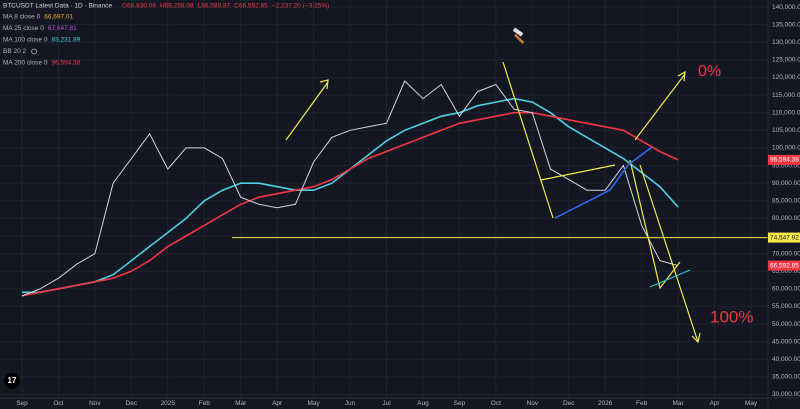  I want to click on y-tick-label: 120,000.00, so click(786, 77).